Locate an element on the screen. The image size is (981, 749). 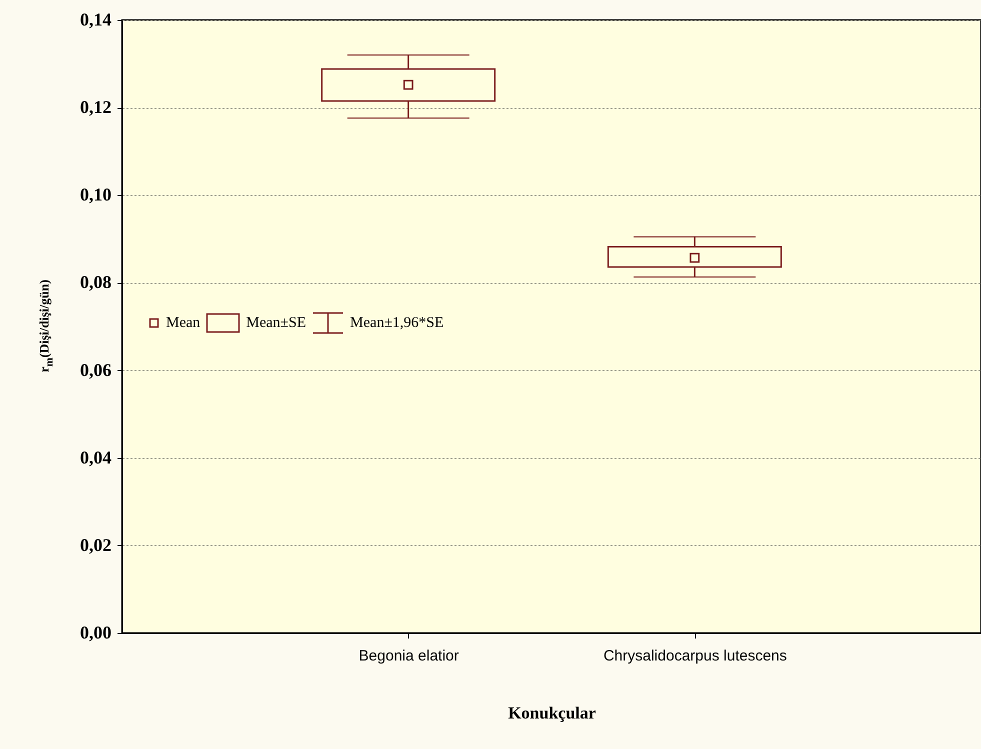
y-tick-label: 0,02 is located at coordinates (96, 544).